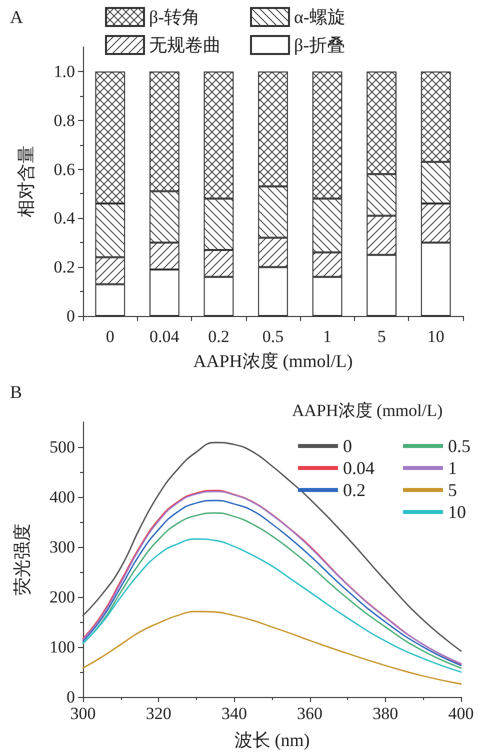 The width and height of the screenshot is (484, 754). What do you see at coordinates (26, 182) in the screenshot?
I see `y-axis-title: 相对含量` at bounding box center [26, 182].